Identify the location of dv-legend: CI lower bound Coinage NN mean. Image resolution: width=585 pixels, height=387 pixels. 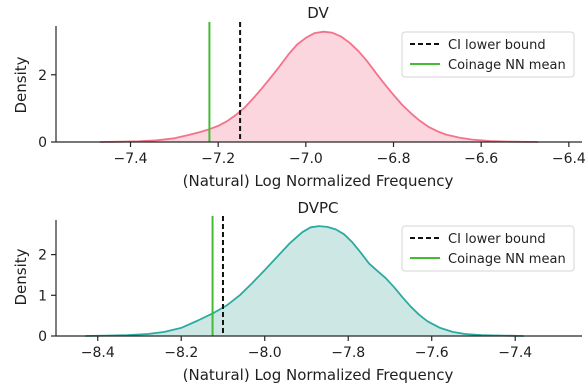
(488, 54).